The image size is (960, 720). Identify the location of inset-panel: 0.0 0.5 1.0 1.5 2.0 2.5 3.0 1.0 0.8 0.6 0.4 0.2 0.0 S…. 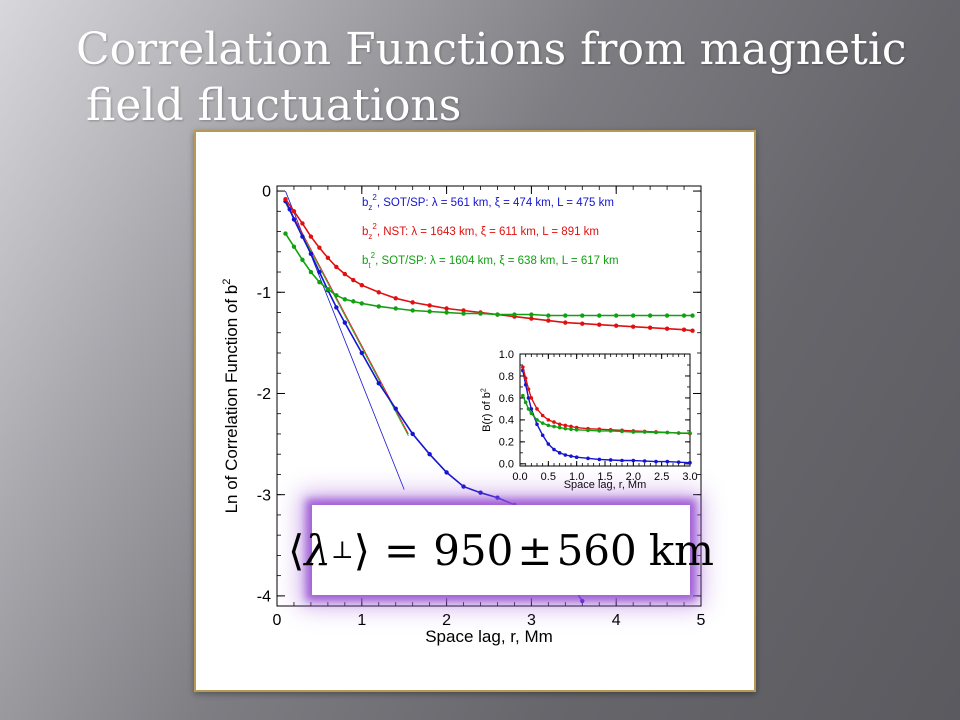
(589, 420).